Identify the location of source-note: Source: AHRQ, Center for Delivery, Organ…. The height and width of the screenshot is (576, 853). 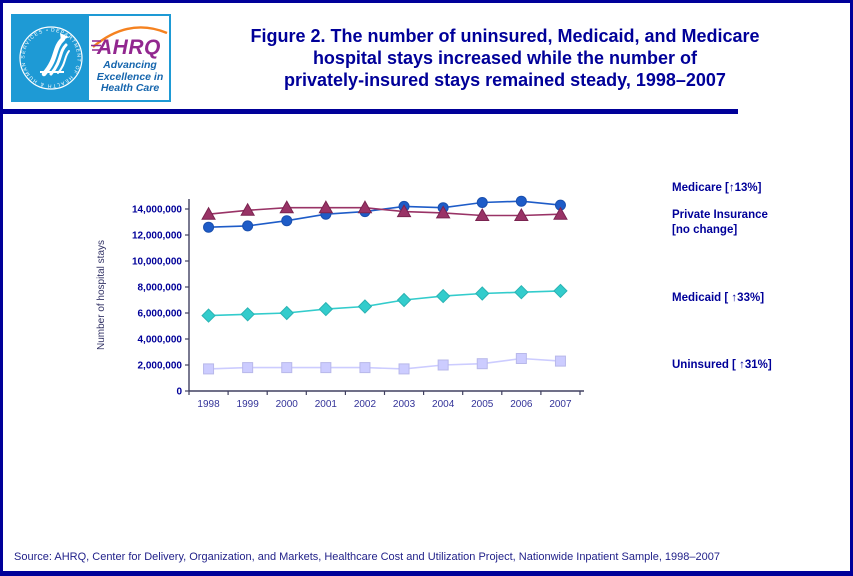
(367, 557).